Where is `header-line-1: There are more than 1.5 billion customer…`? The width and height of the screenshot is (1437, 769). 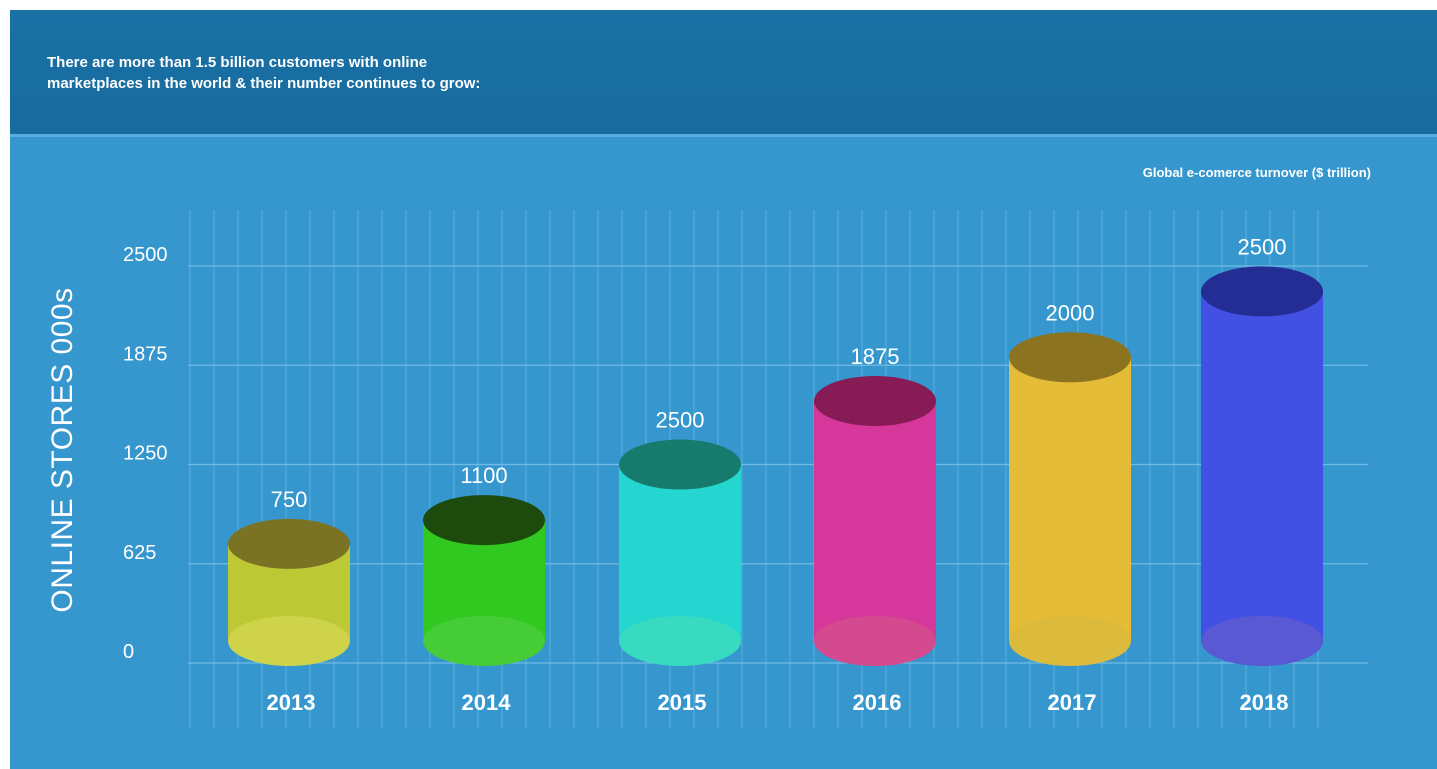
header-line-1: There are more than 1.5 billion customer… is located at coordinates (237, 62).